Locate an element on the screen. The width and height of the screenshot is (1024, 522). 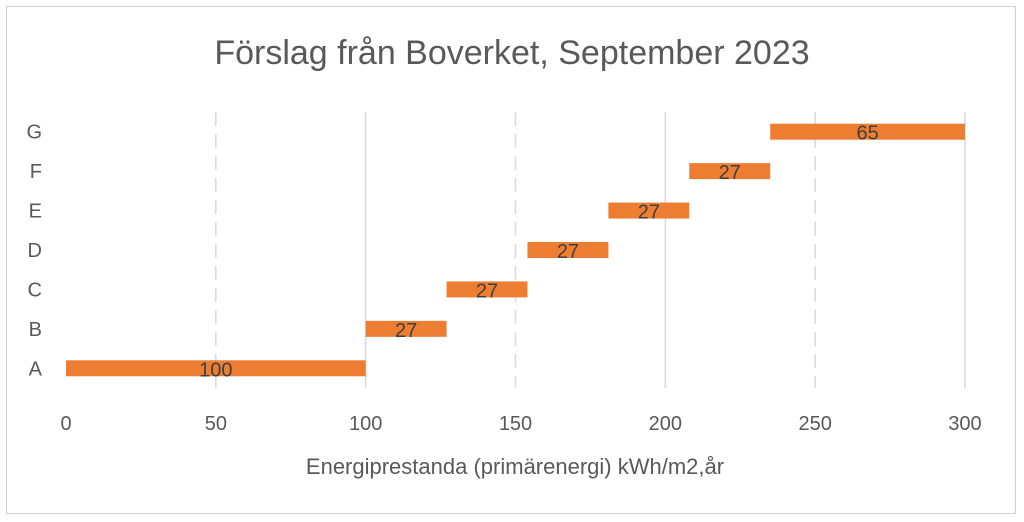
bar-b is located at coordinates (406, 328).